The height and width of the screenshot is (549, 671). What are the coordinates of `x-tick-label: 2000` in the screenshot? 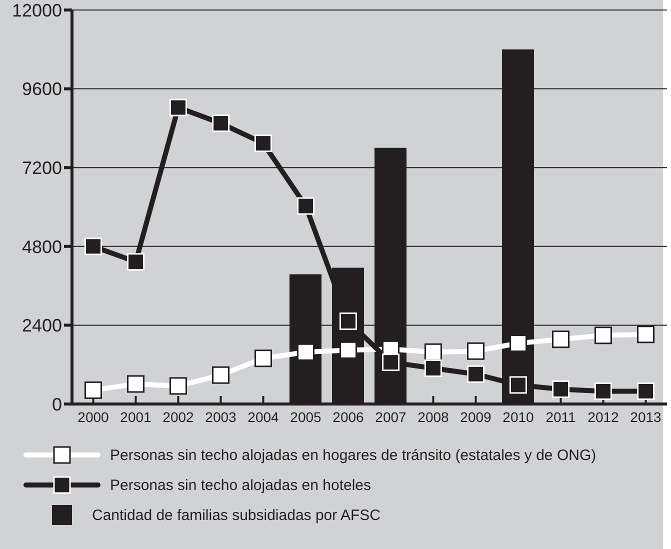 It's located at (94, 416).